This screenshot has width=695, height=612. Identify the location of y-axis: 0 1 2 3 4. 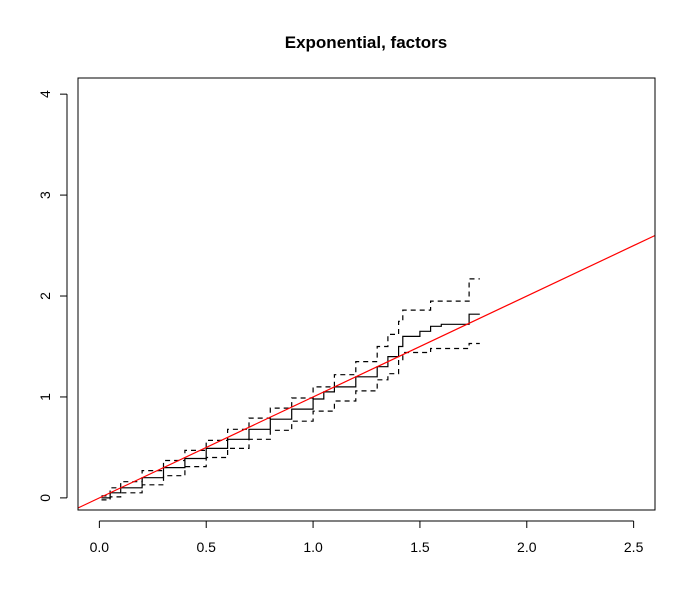
(52, 296).